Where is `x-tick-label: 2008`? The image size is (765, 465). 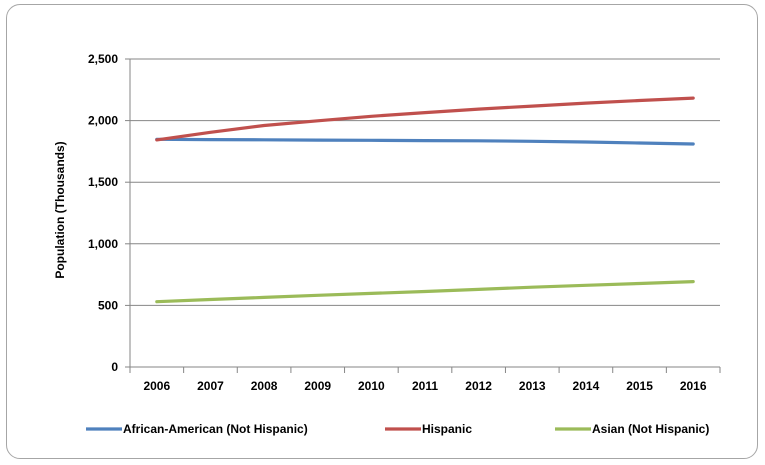
x-tick-label: 2008 is located at coordinates (264, 386).